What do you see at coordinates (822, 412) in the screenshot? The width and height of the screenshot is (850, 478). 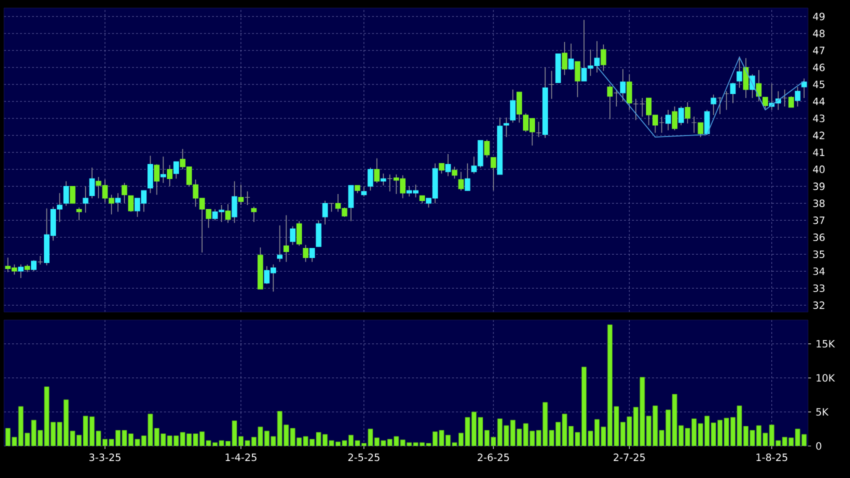 I see `y-tick-label: 5K` at bounding box center [822, 412].